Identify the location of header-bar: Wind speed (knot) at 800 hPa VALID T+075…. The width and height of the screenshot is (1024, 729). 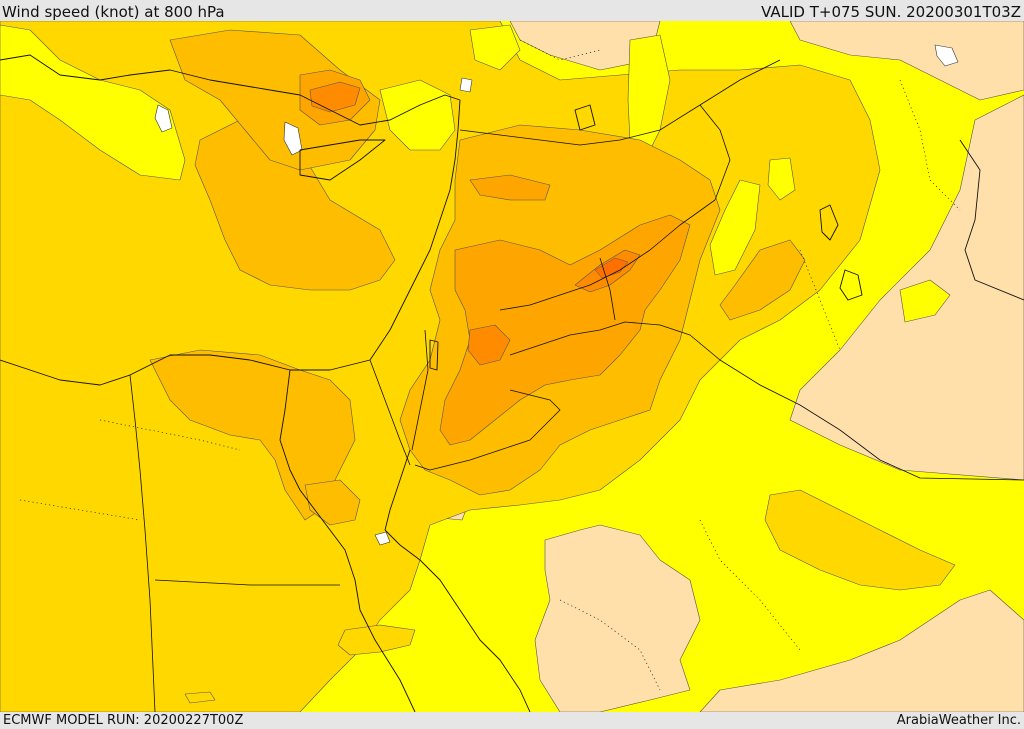
(512, 10).